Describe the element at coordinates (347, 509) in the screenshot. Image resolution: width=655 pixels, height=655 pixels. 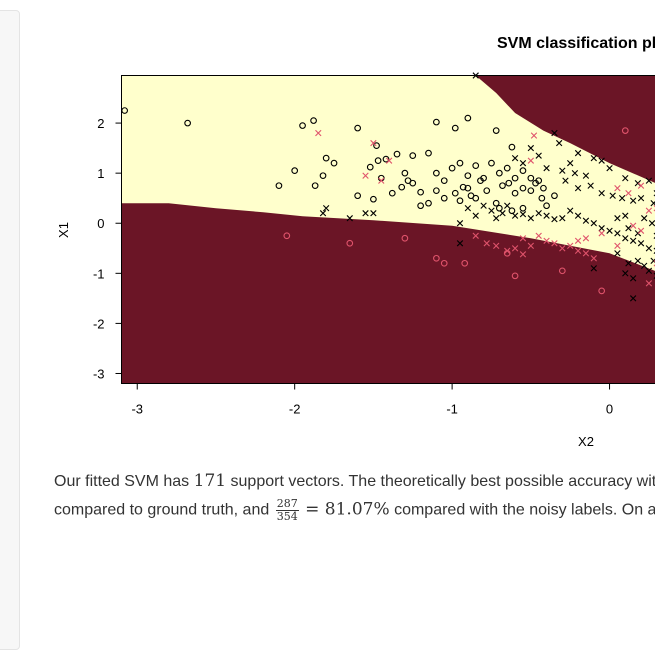
I see `accuracy-value: = 81.07%` at that location.